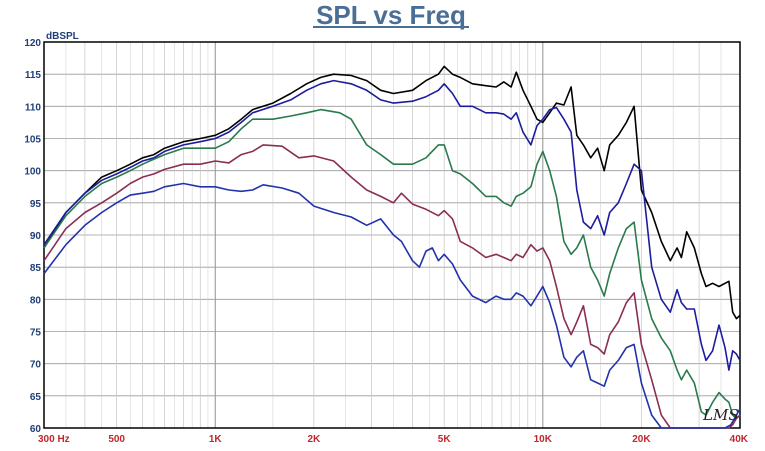 The width and height of the screenshot is (765, 451). Describe the element at coordinates (36, 268) in the screenshot. I see `y-tick-label: 85` at that location.